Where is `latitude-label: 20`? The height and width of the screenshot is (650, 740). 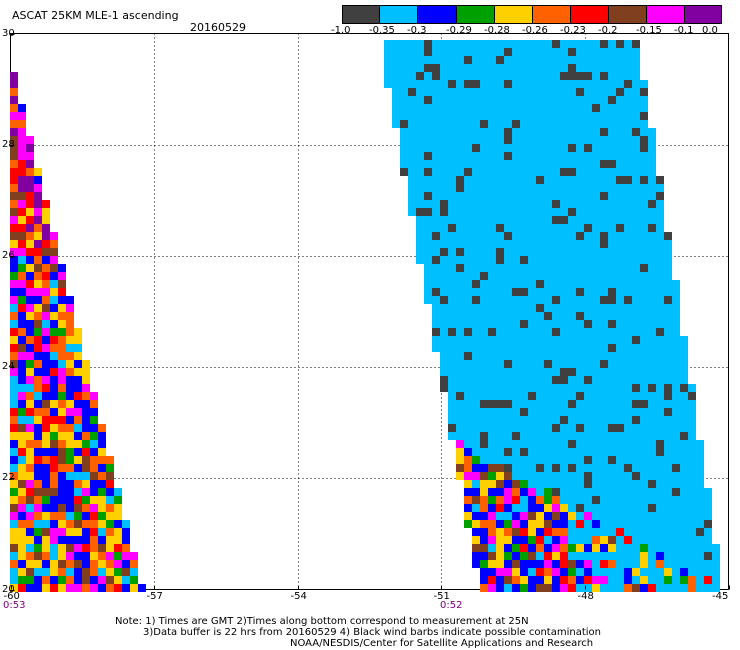 latitude-label: 20 is located at coordinates (8, 589).